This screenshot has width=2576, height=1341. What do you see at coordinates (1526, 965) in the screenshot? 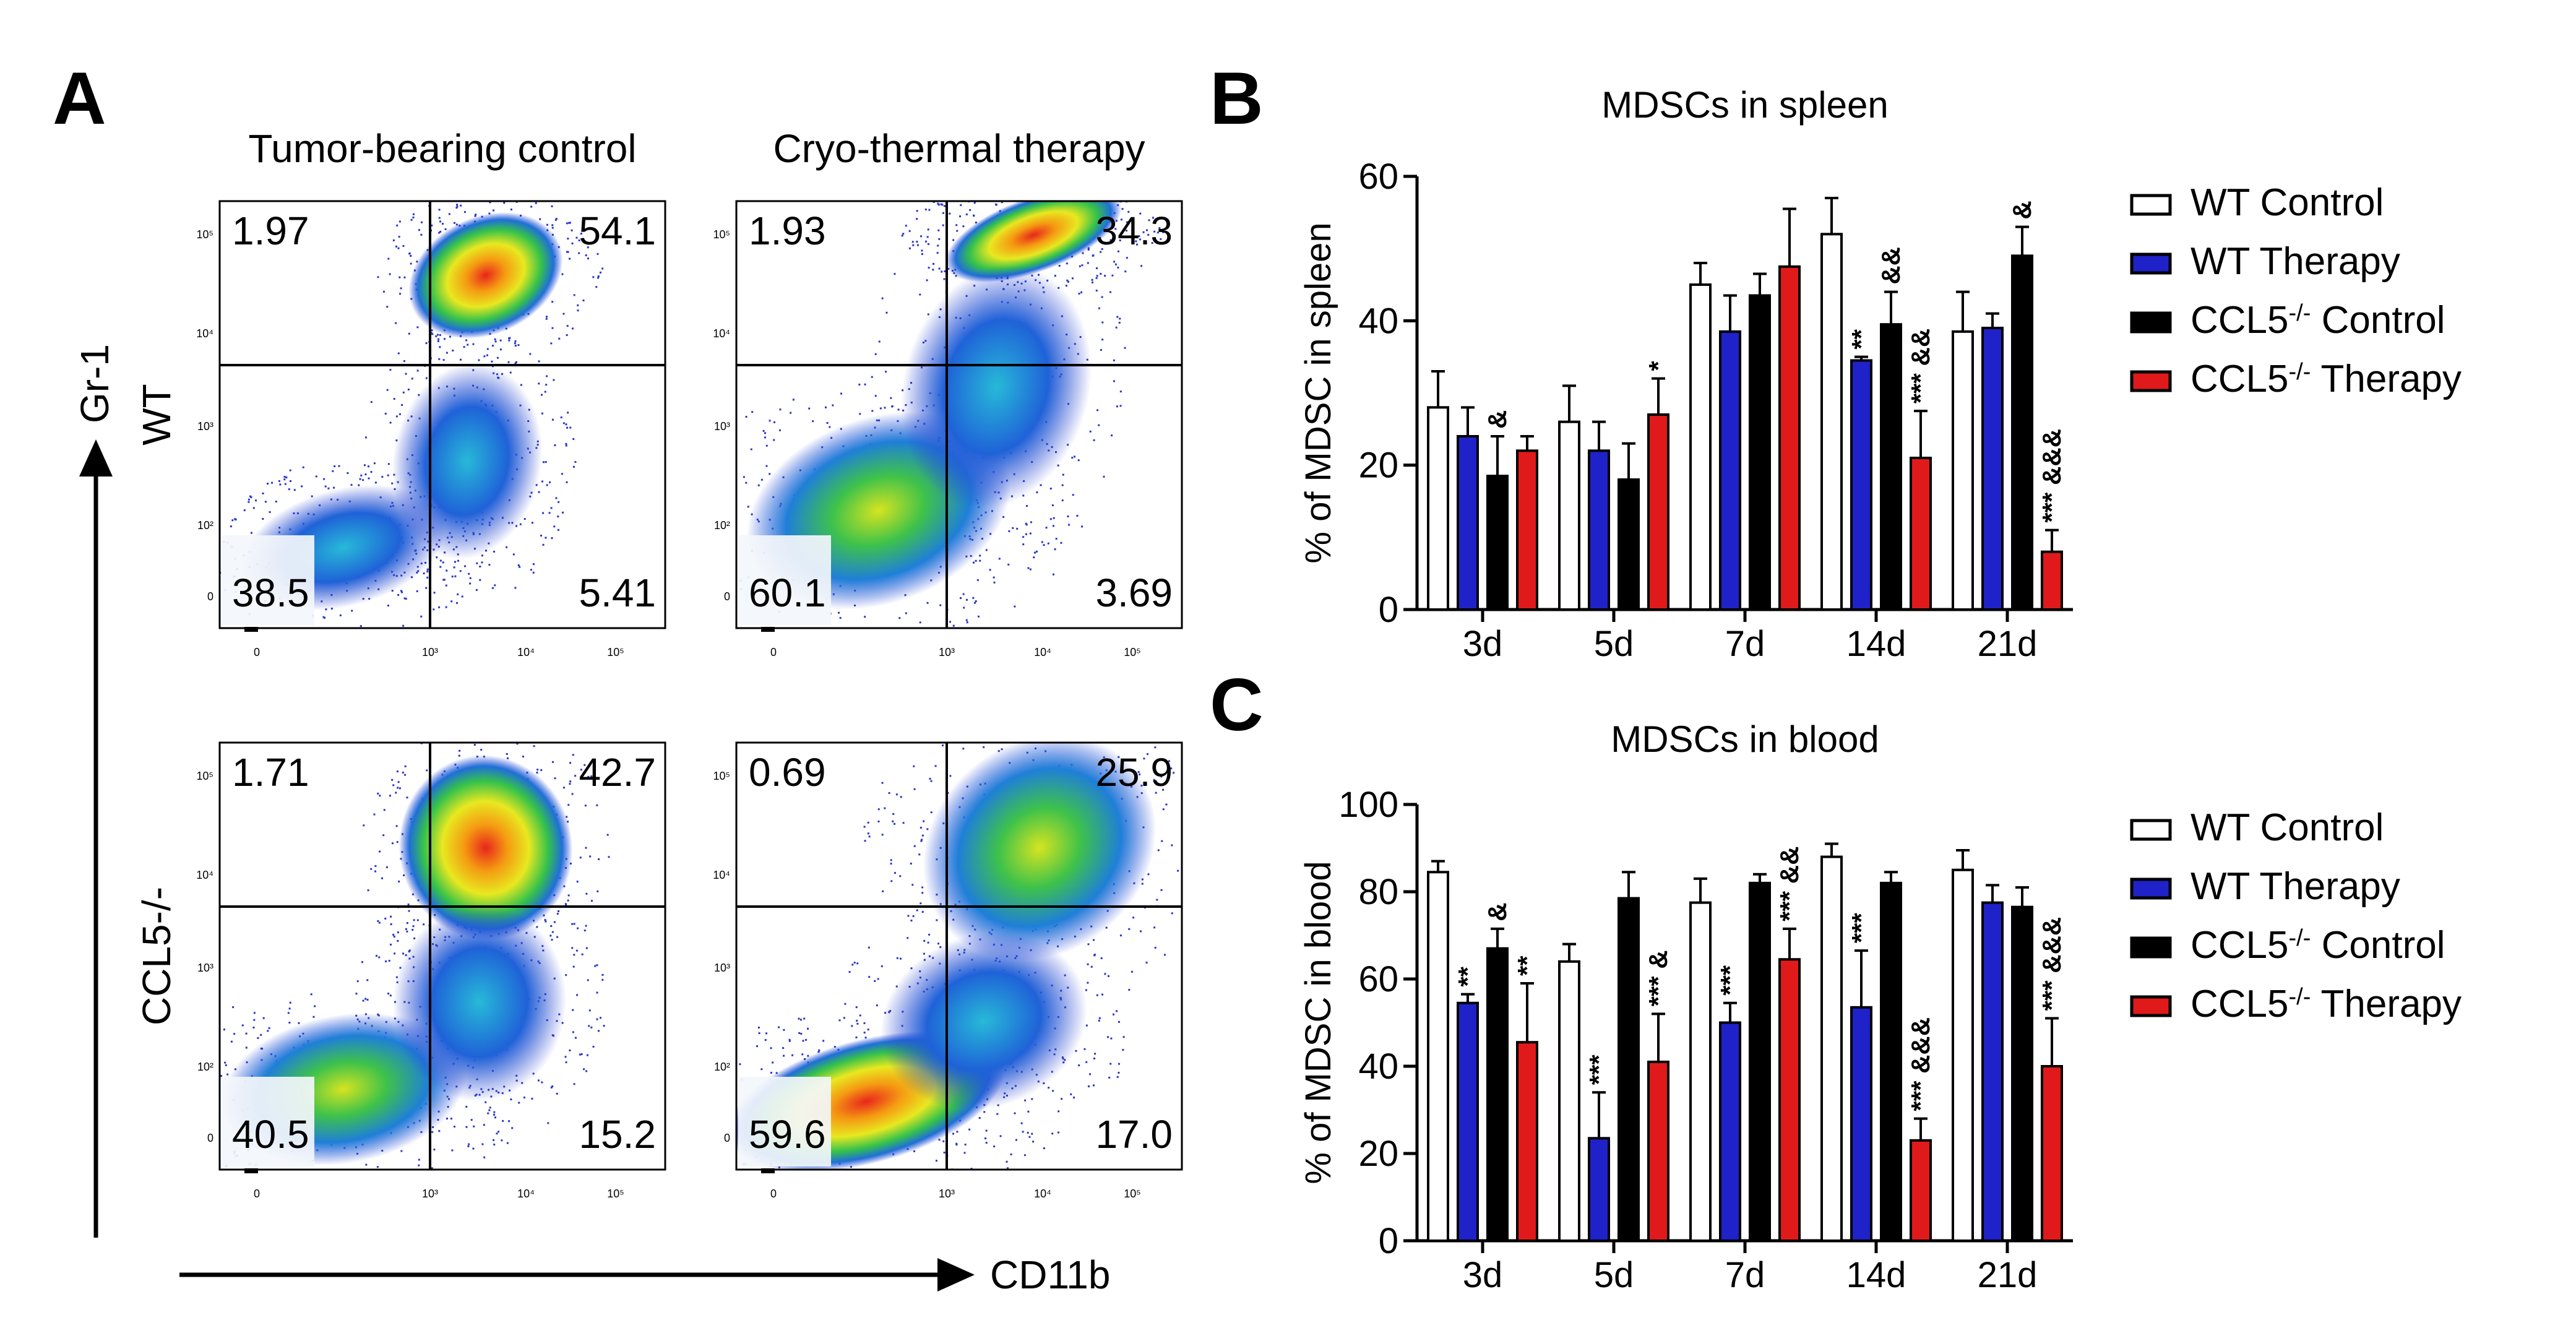
I see `significance-label: **` at bounding box center [1526, 965].